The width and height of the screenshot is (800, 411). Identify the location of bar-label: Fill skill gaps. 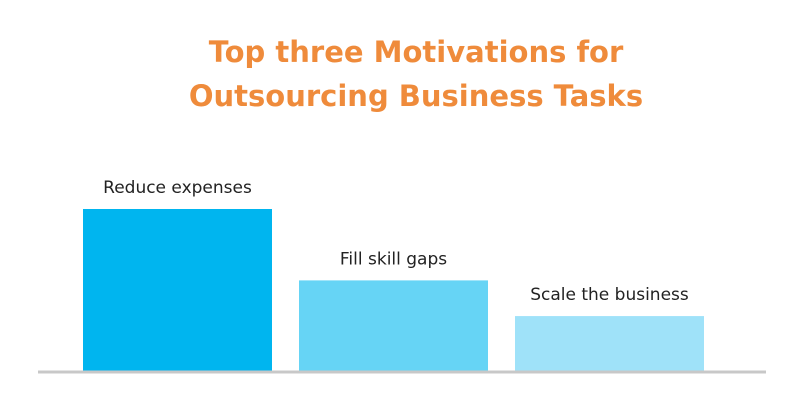
(393, 259).